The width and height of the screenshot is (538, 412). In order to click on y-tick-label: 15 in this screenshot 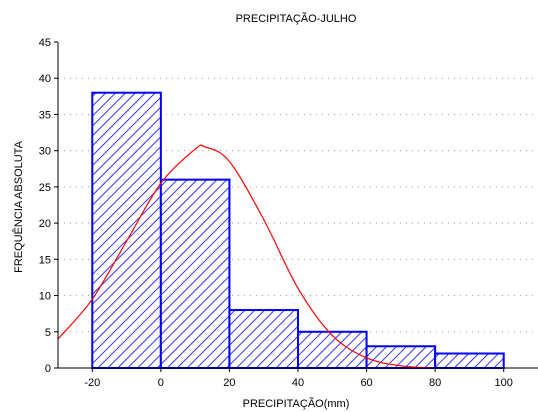, I will do `click(45, 260)`.